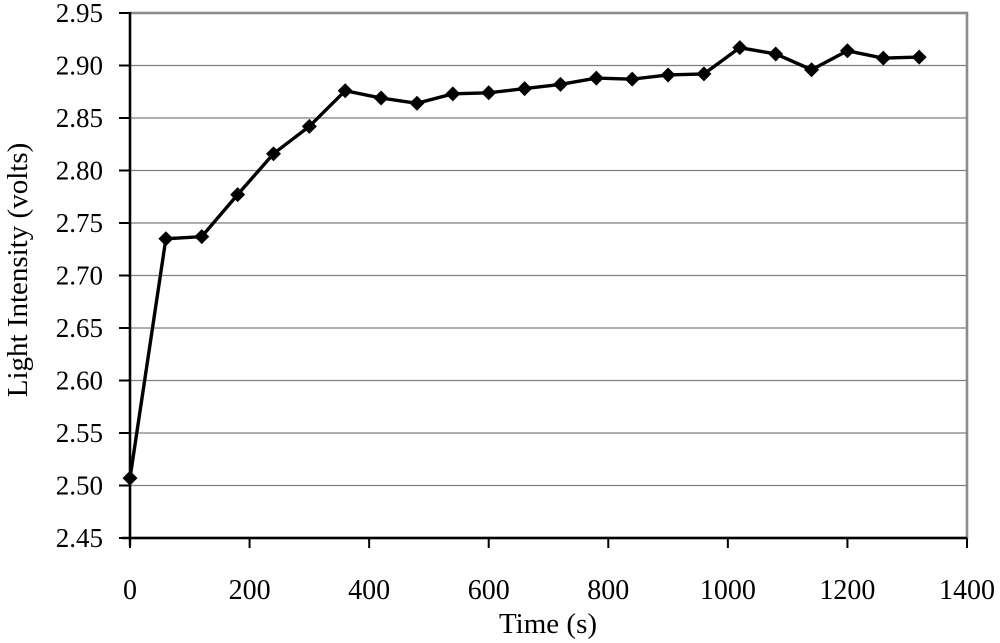 This screenshot has width=1000, height=643. Describe the element at coordinates (79, 538) in the screenshot. I see `y-tick-label: 2.45` at that location.